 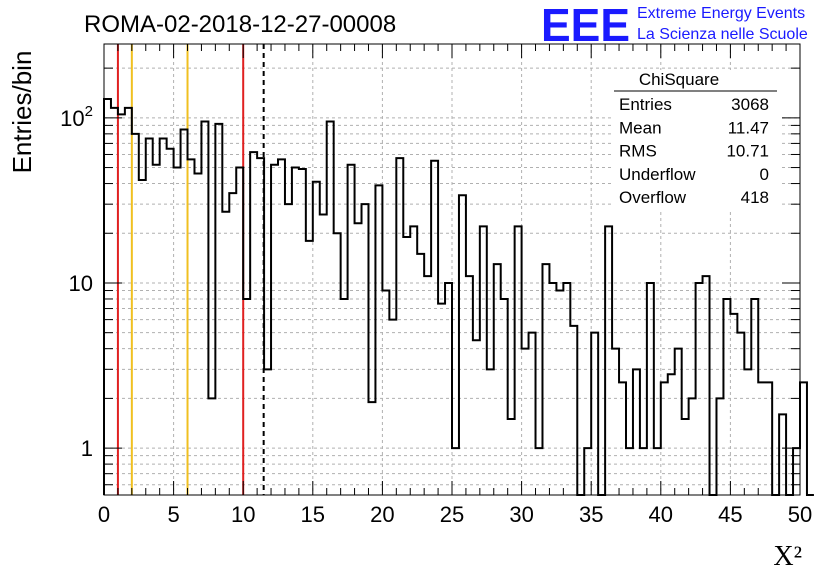 I want to click on stats-row-label: RMS, so click(x=638, y=151).